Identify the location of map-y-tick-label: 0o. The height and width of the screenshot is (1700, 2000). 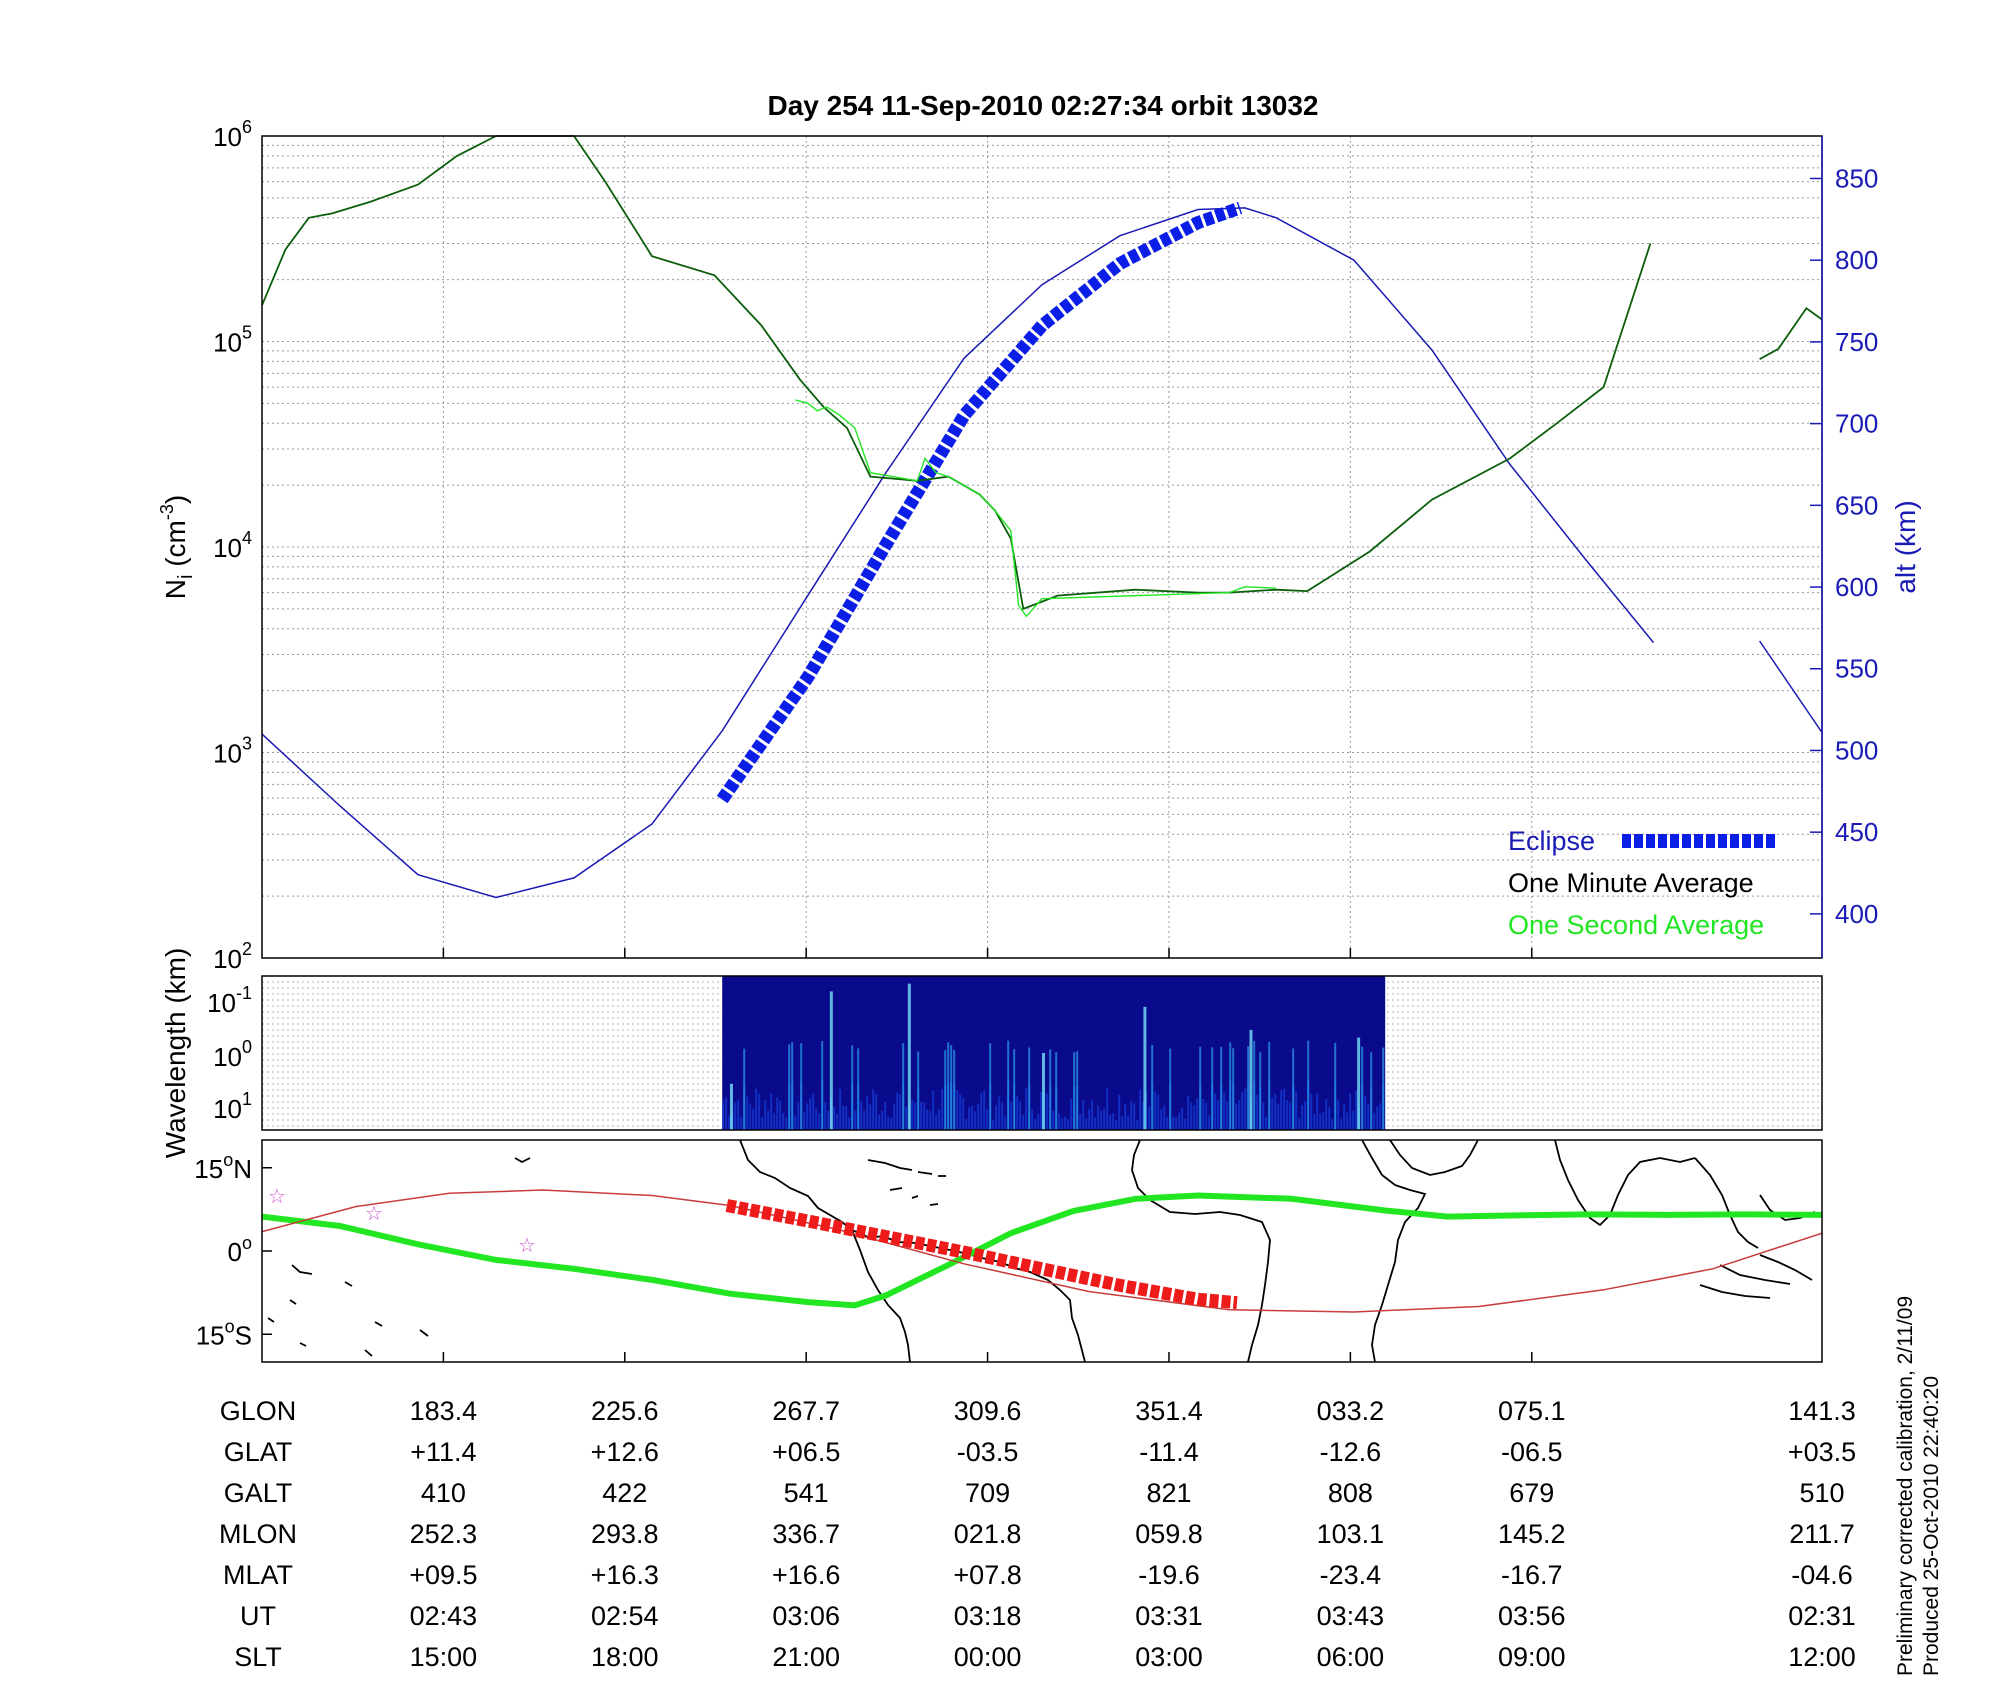
(240, 1250).